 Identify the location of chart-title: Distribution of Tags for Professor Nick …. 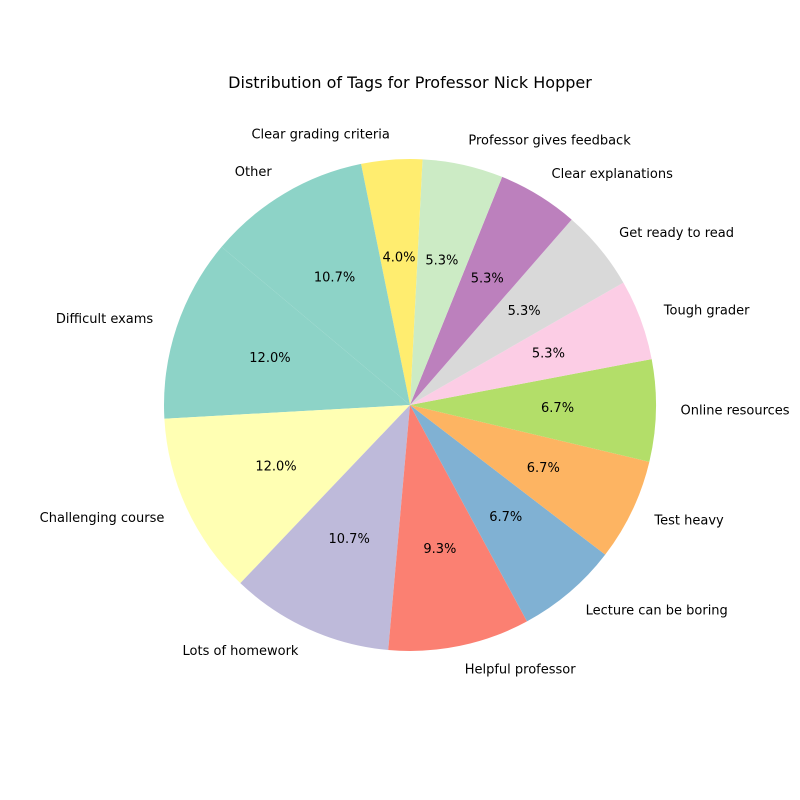
(410, 82).